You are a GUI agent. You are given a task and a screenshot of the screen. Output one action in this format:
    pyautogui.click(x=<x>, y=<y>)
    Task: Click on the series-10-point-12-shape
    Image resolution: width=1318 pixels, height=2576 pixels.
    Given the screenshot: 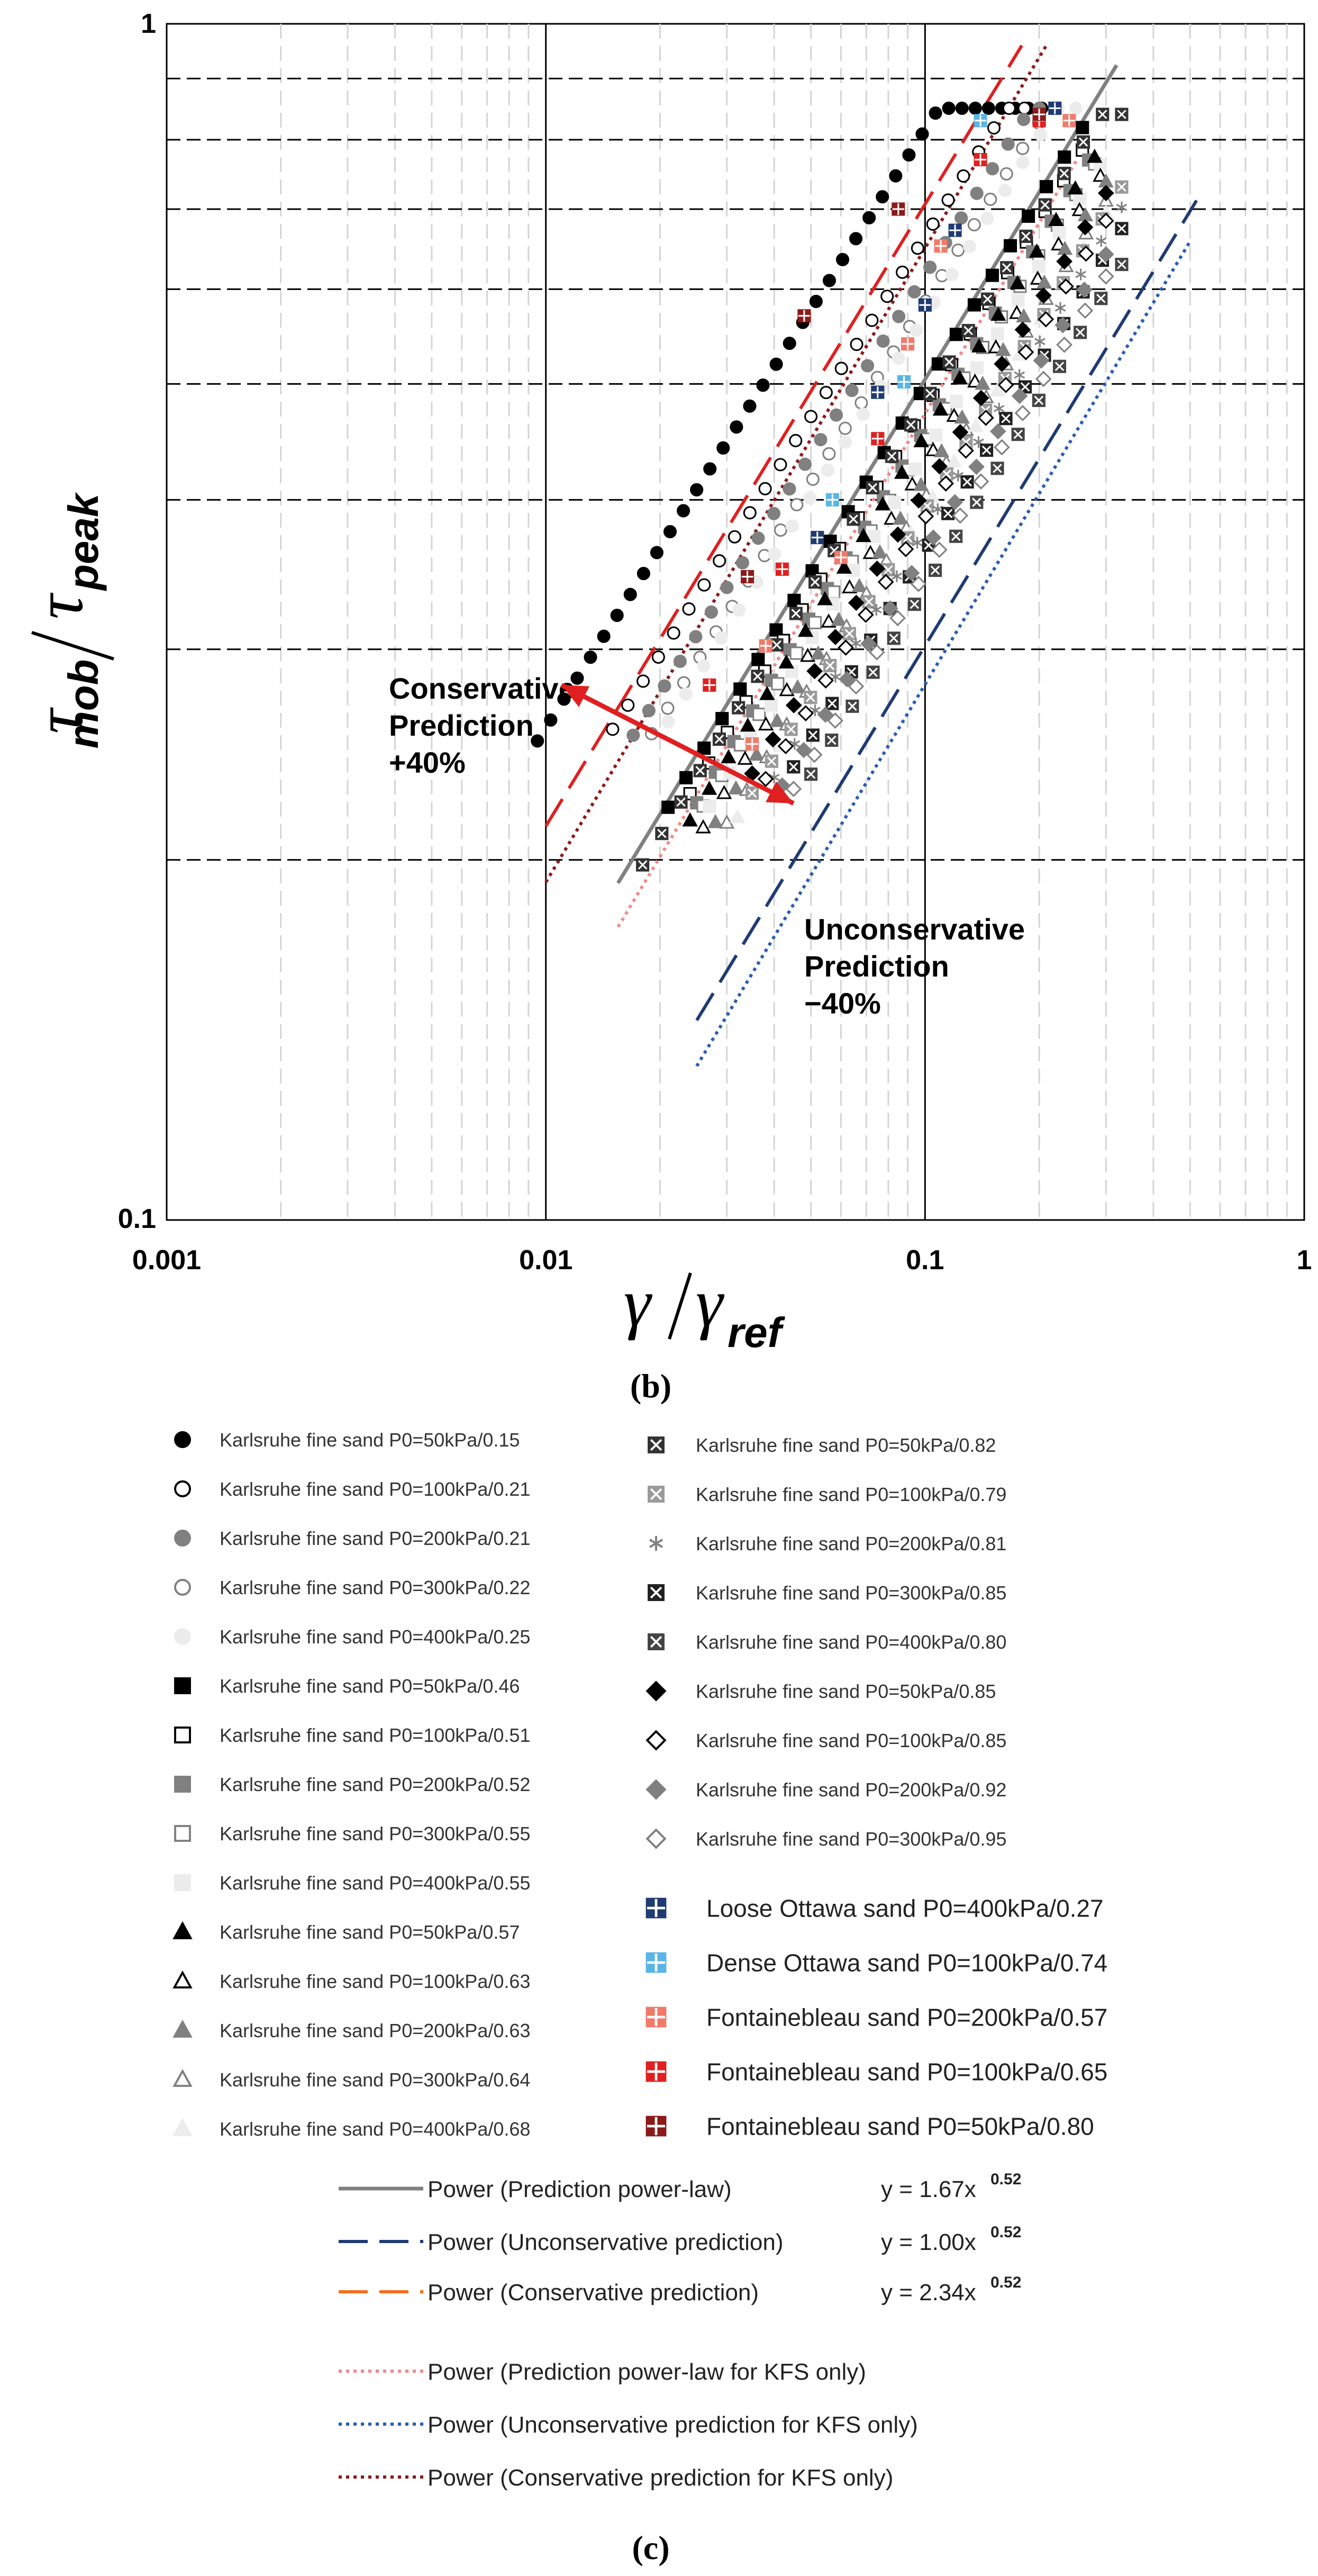 What is the action you would take?
    pyautogui.click(x=921, y=440)
    